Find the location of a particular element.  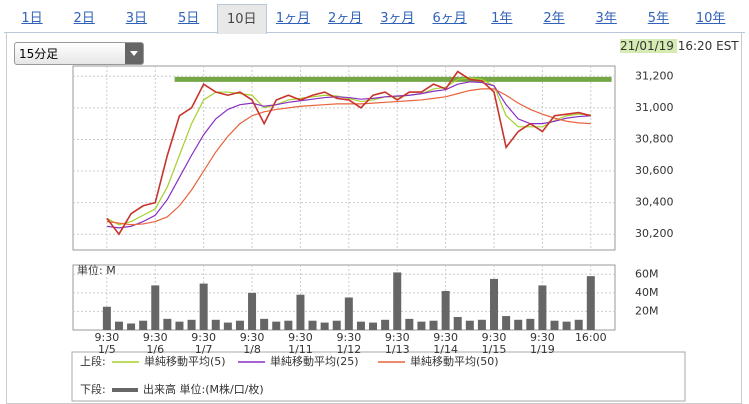

range-tab: 5日 is located at coordinates (188, 18).